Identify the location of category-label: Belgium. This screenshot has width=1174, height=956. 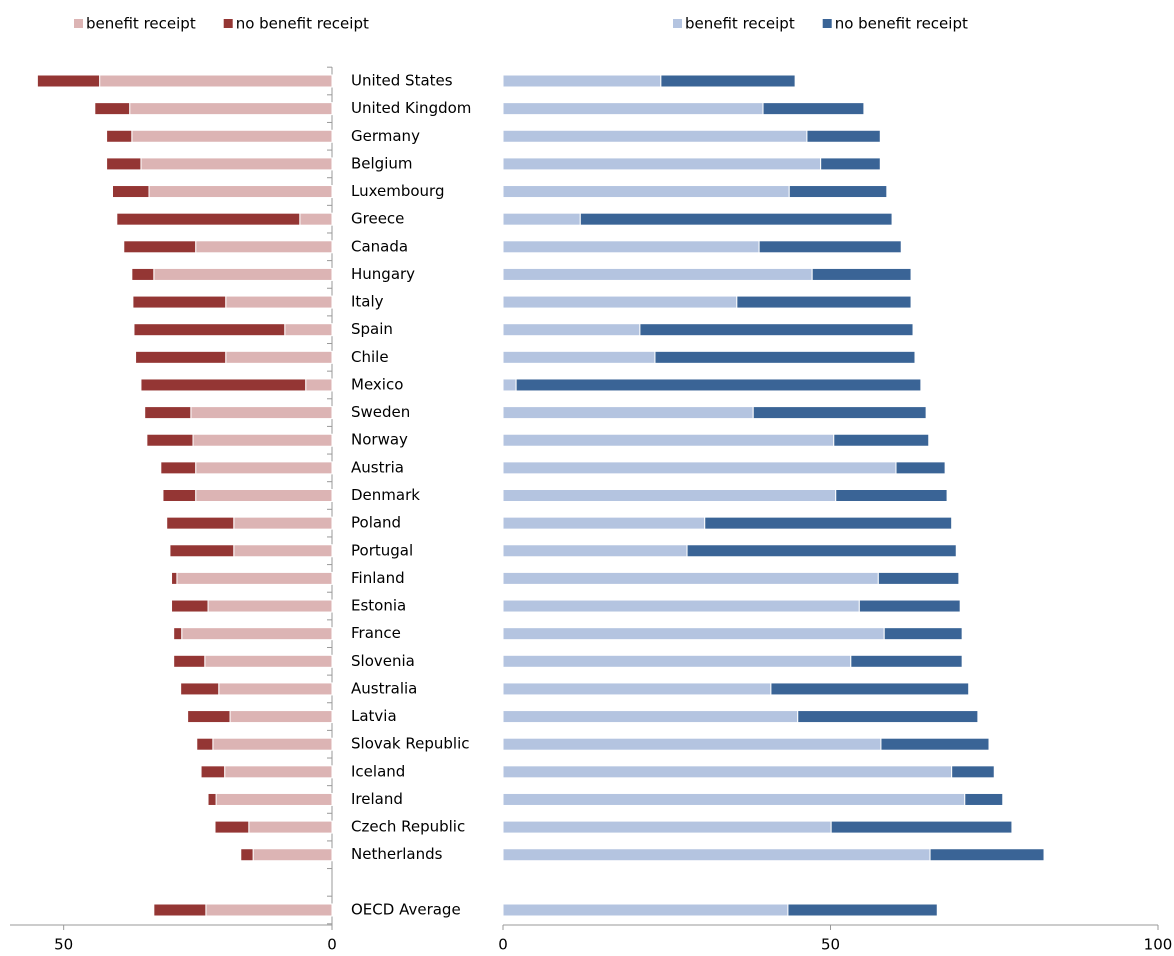
(382, 163).